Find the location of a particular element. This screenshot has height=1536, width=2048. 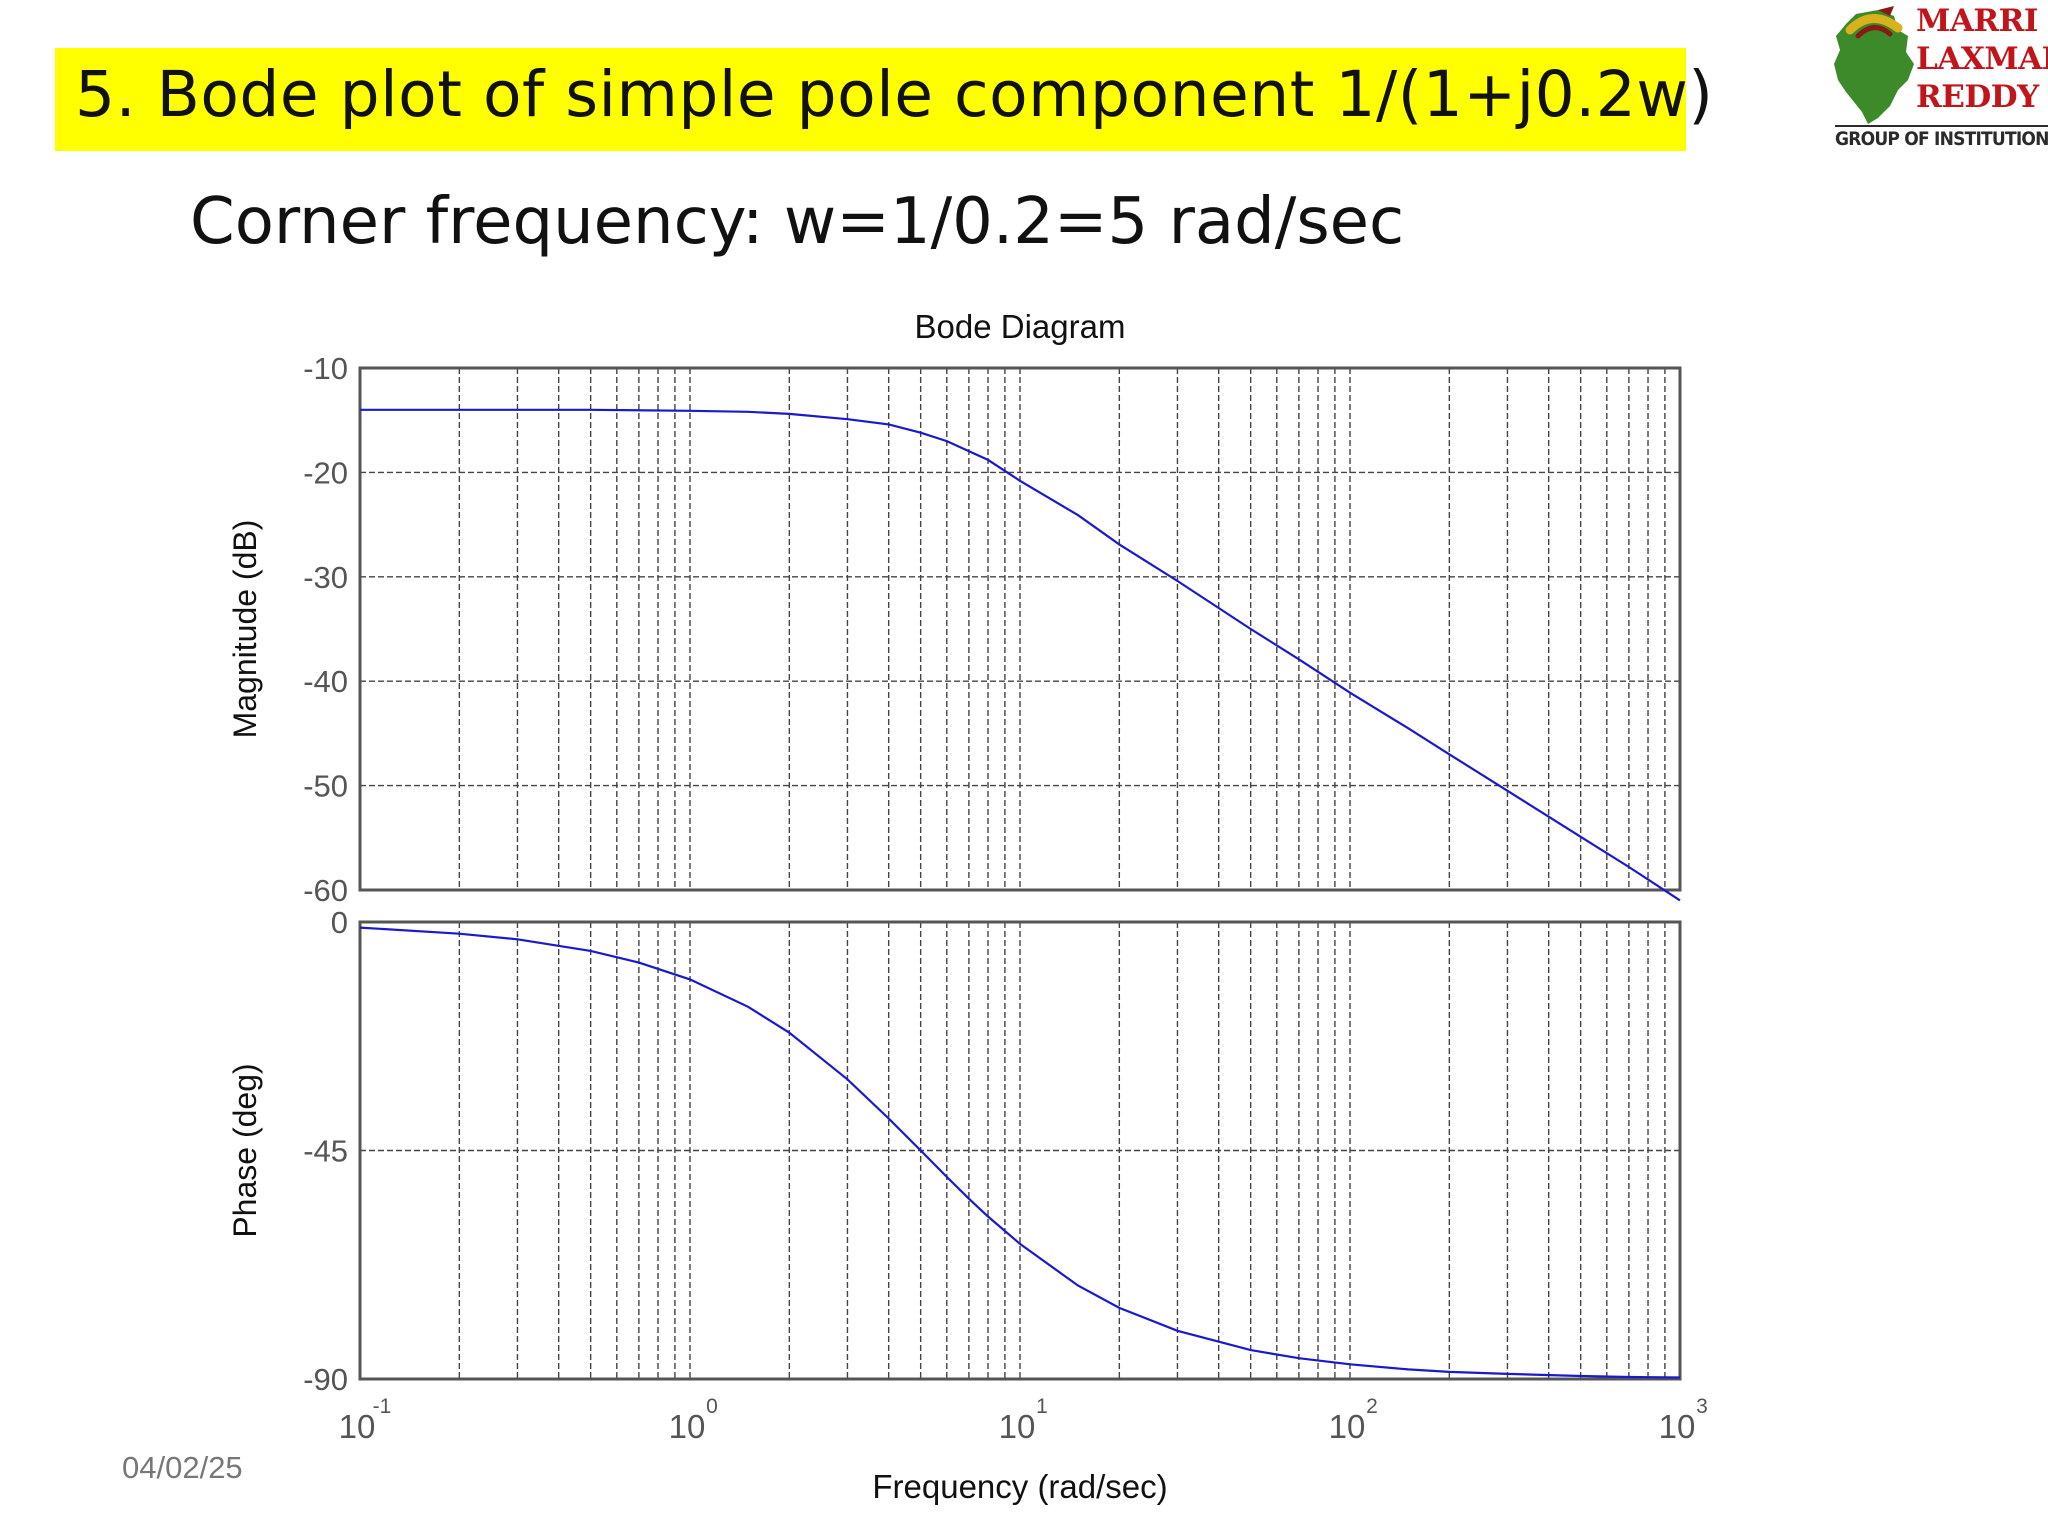

slide-subtitle: Corner frequency: w=1/0.2=5 rad/sec is located at coordinates (797, 222).